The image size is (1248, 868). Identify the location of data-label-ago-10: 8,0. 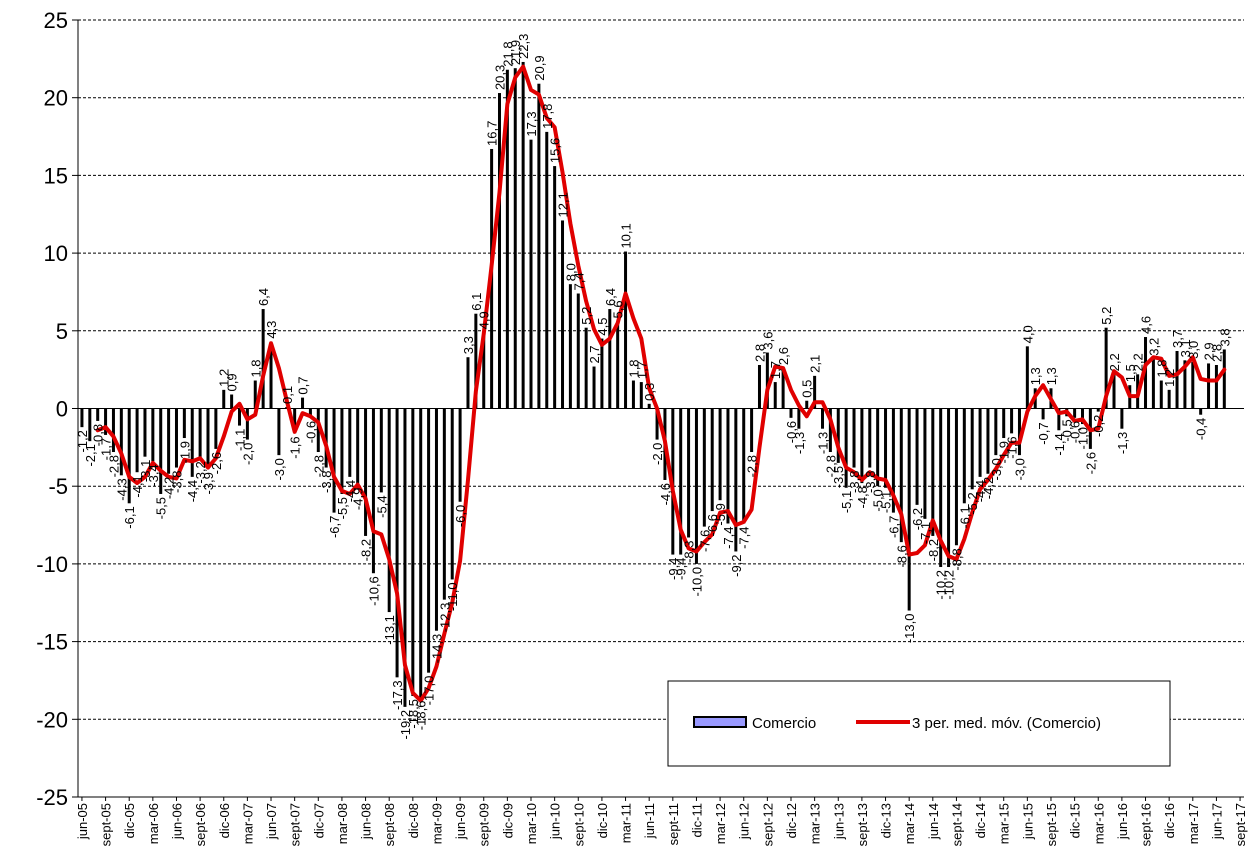
(570, 272).